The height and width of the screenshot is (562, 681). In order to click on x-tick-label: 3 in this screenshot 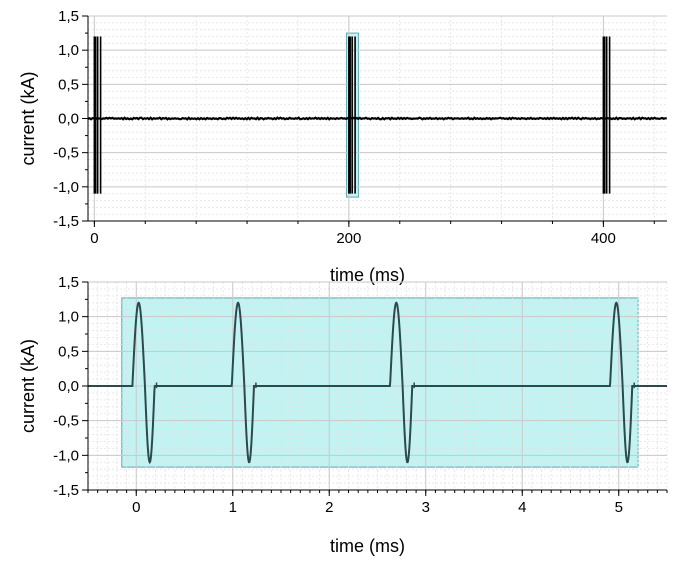, I will do `click(426, 507)`.